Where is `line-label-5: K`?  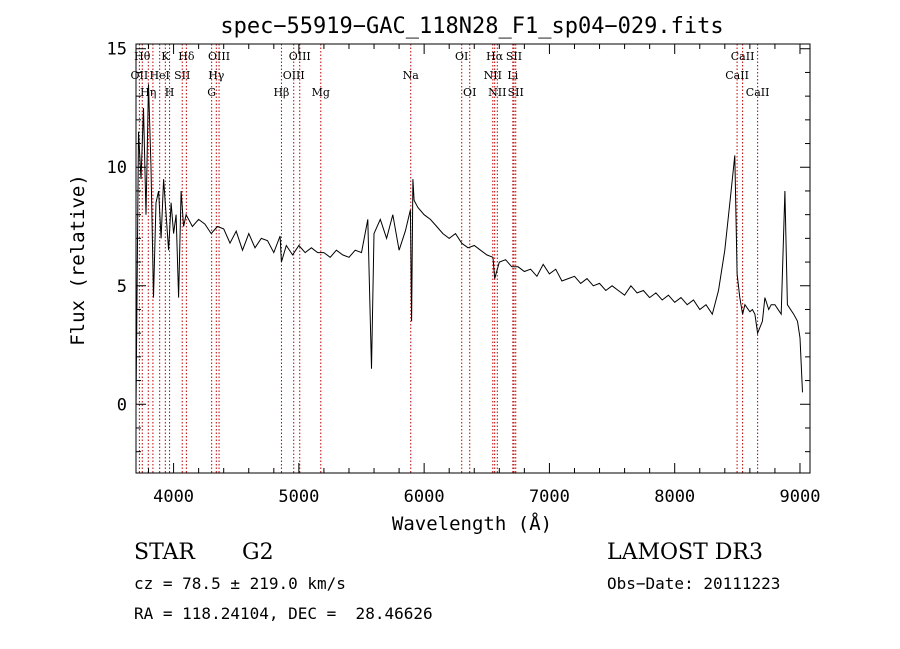 line-label-5: K is located at coordinates (165, 56).